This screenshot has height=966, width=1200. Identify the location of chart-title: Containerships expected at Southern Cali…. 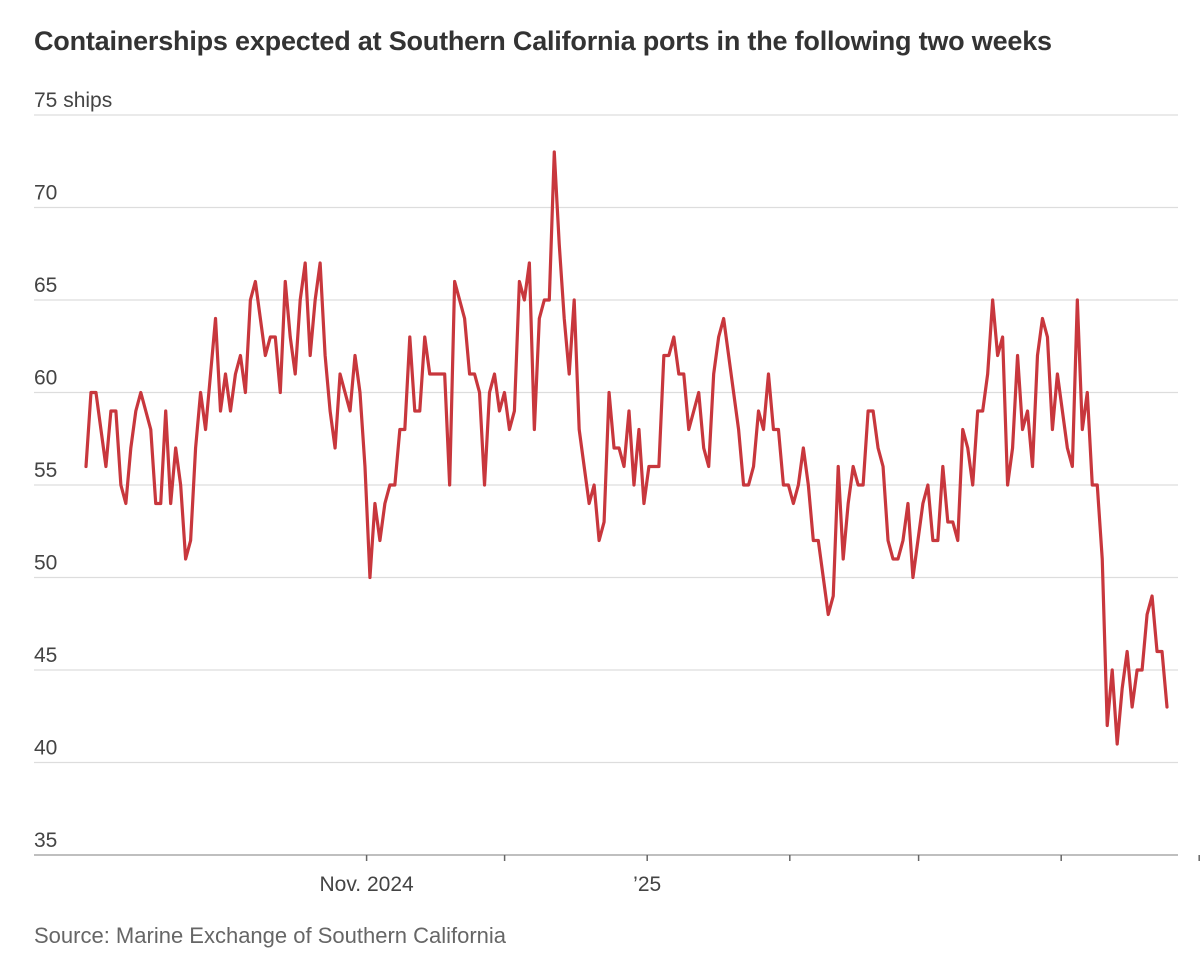
(543, 41).